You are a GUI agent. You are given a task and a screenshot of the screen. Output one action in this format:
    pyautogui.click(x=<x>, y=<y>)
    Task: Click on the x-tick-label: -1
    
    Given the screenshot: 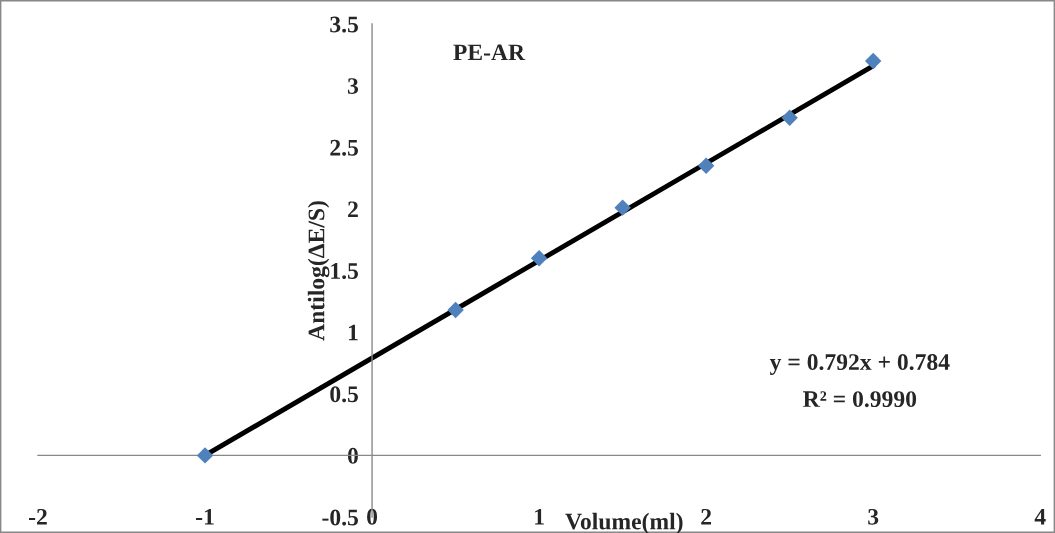 What is the action you would take?
    pyautogui.click(x=205, y=516)
    